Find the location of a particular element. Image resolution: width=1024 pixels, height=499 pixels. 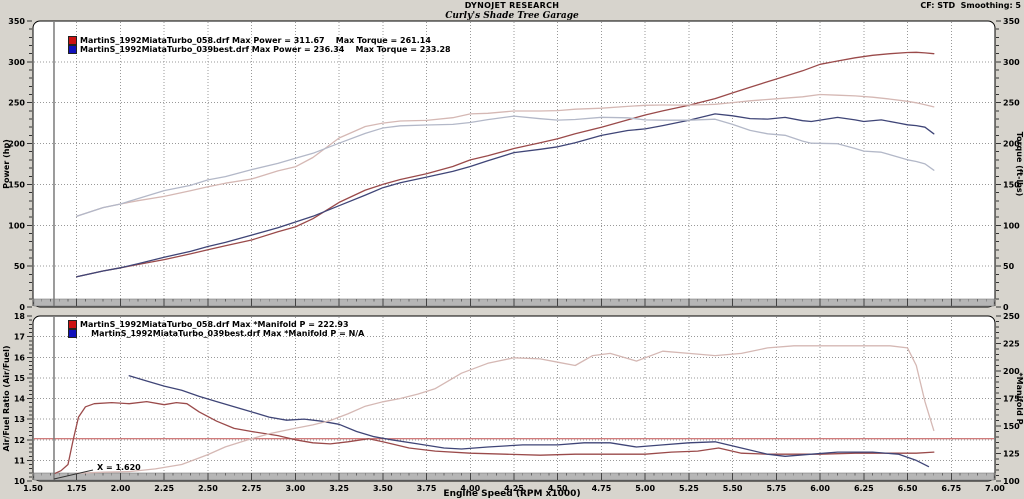

svg-text: 225 is located at coordinates (1011, 344).